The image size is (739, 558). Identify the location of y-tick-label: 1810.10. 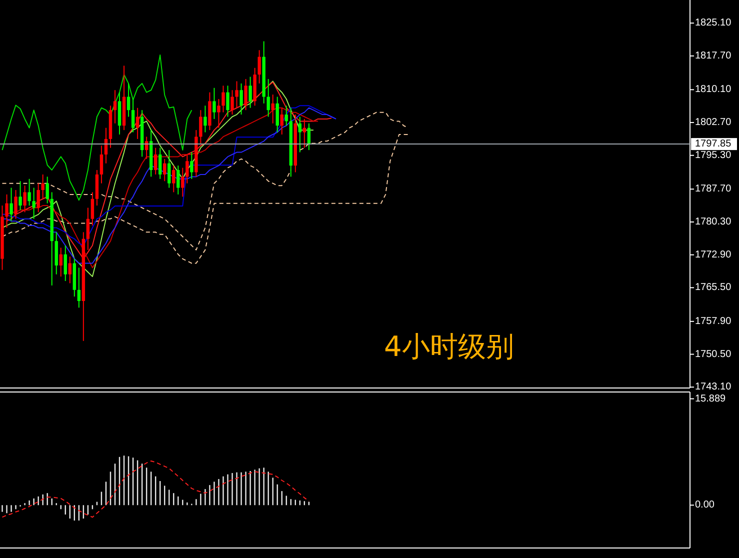
(713, 90).